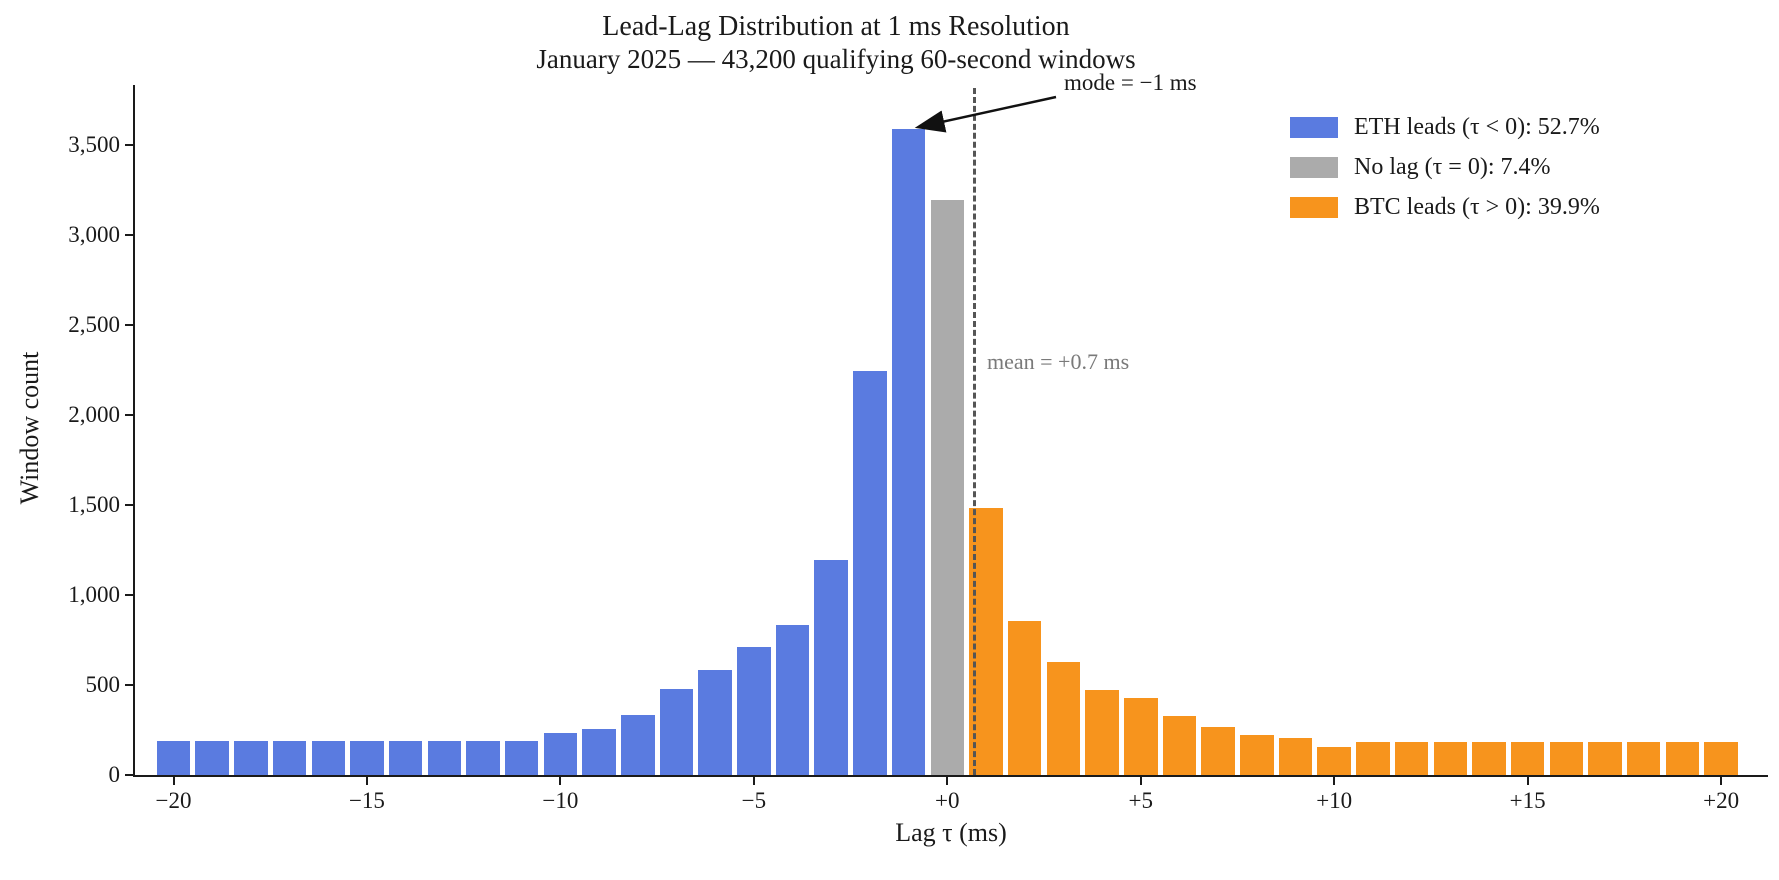 The image size is (1779, 880). Describe the element at coordinates (1130, 82) in the screenshot. I see `mode-annotation-label: mode = −1 ms` at that location.